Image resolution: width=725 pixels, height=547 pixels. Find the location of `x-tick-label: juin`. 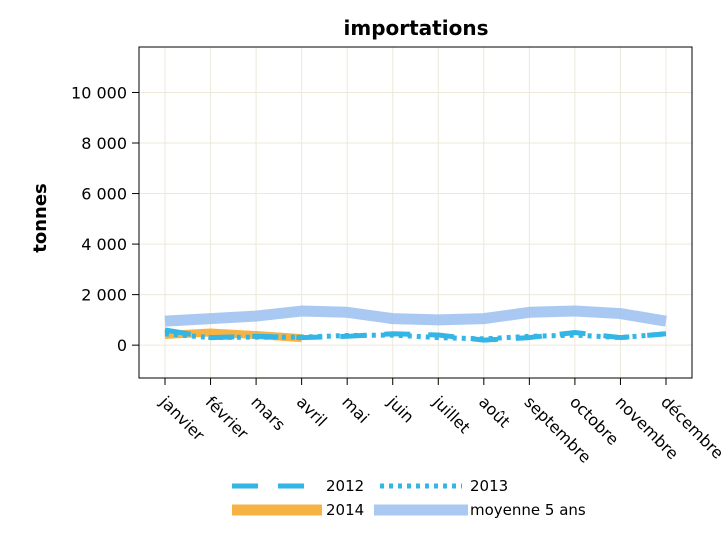

x-tick-label: juin is located at coordinates (400, 409).